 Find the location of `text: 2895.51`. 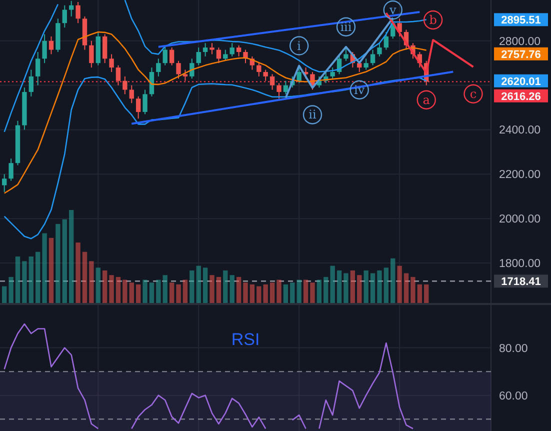

text: 2895.51 is located at coordinates (521, 20).